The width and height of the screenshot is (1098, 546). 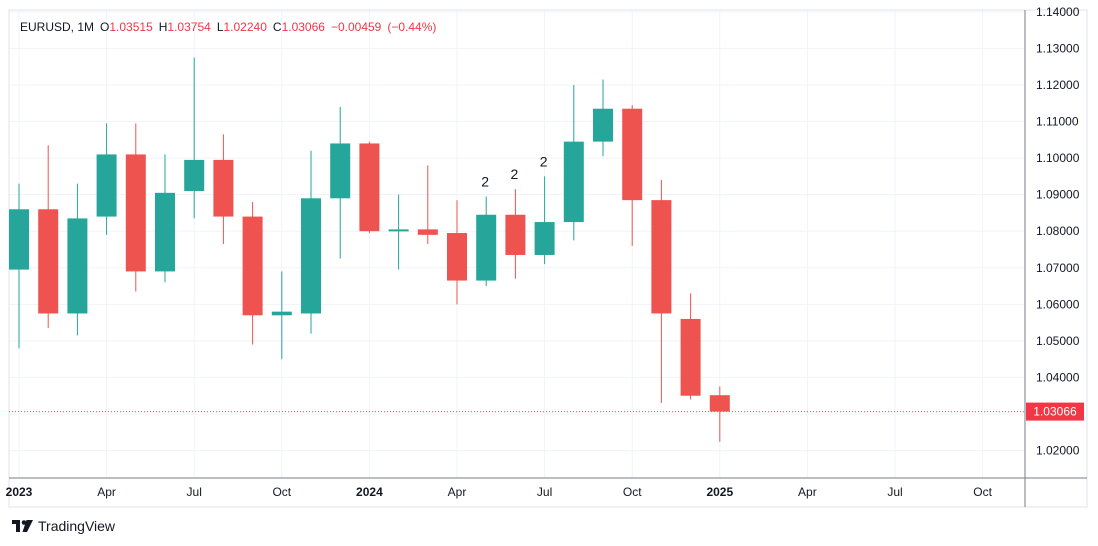 What do you see at coordinates (19, 492) in the screenshot?
I see `time-tick-label: 2023` at bounding box center [19, 492].